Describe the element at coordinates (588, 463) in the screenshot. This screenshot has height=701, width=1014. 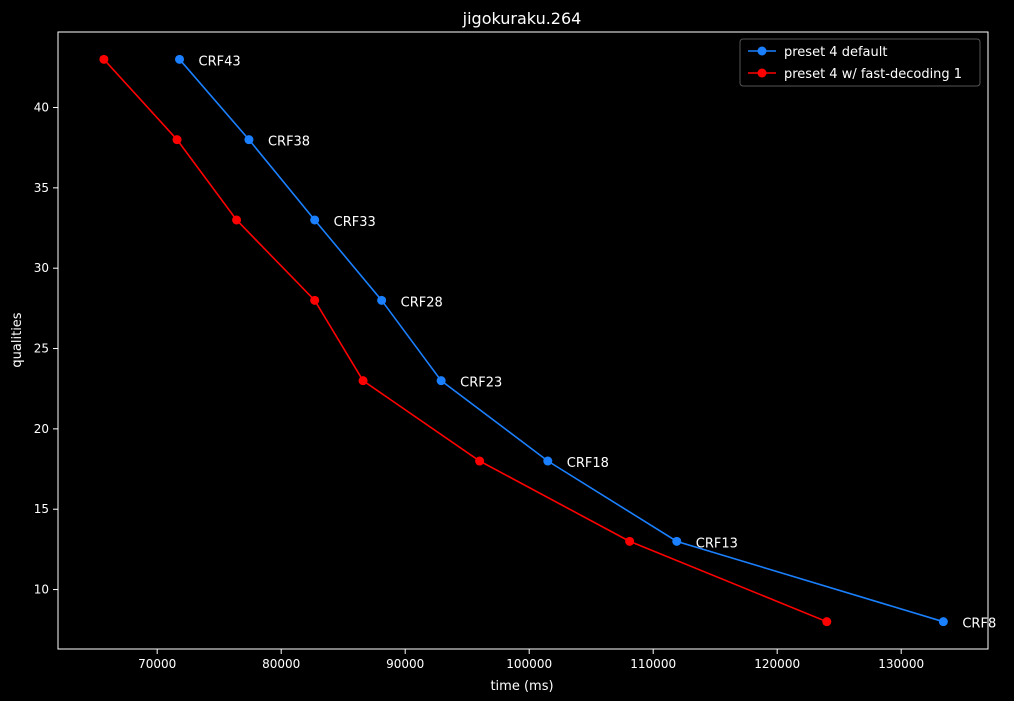
I see `point-annotation: CRF18` at that location.